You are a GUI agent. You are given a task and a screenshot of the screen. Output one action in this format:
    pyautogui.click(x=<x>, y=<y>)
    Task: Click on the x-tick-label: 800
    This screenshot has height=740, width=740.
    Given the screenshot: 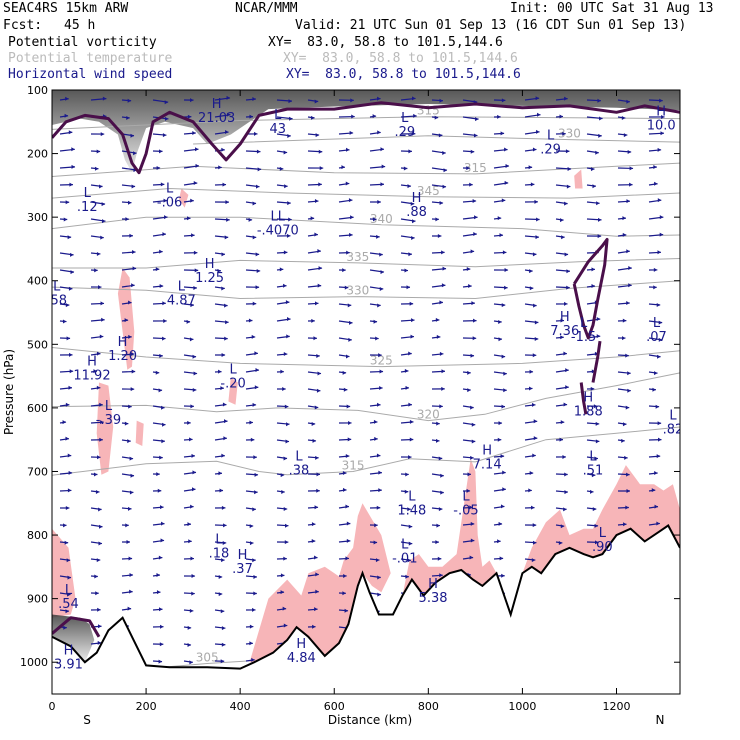 What is the action you would take?
    pyautogui.click(x=428, y=706)
    